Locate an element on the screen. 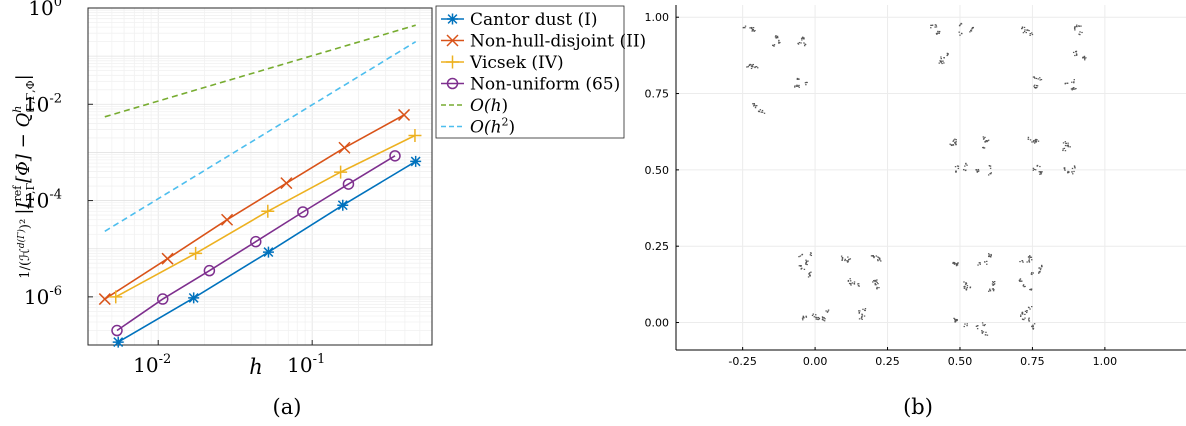  x-tick-label: 0.00 is located at coordinates (815, 361).